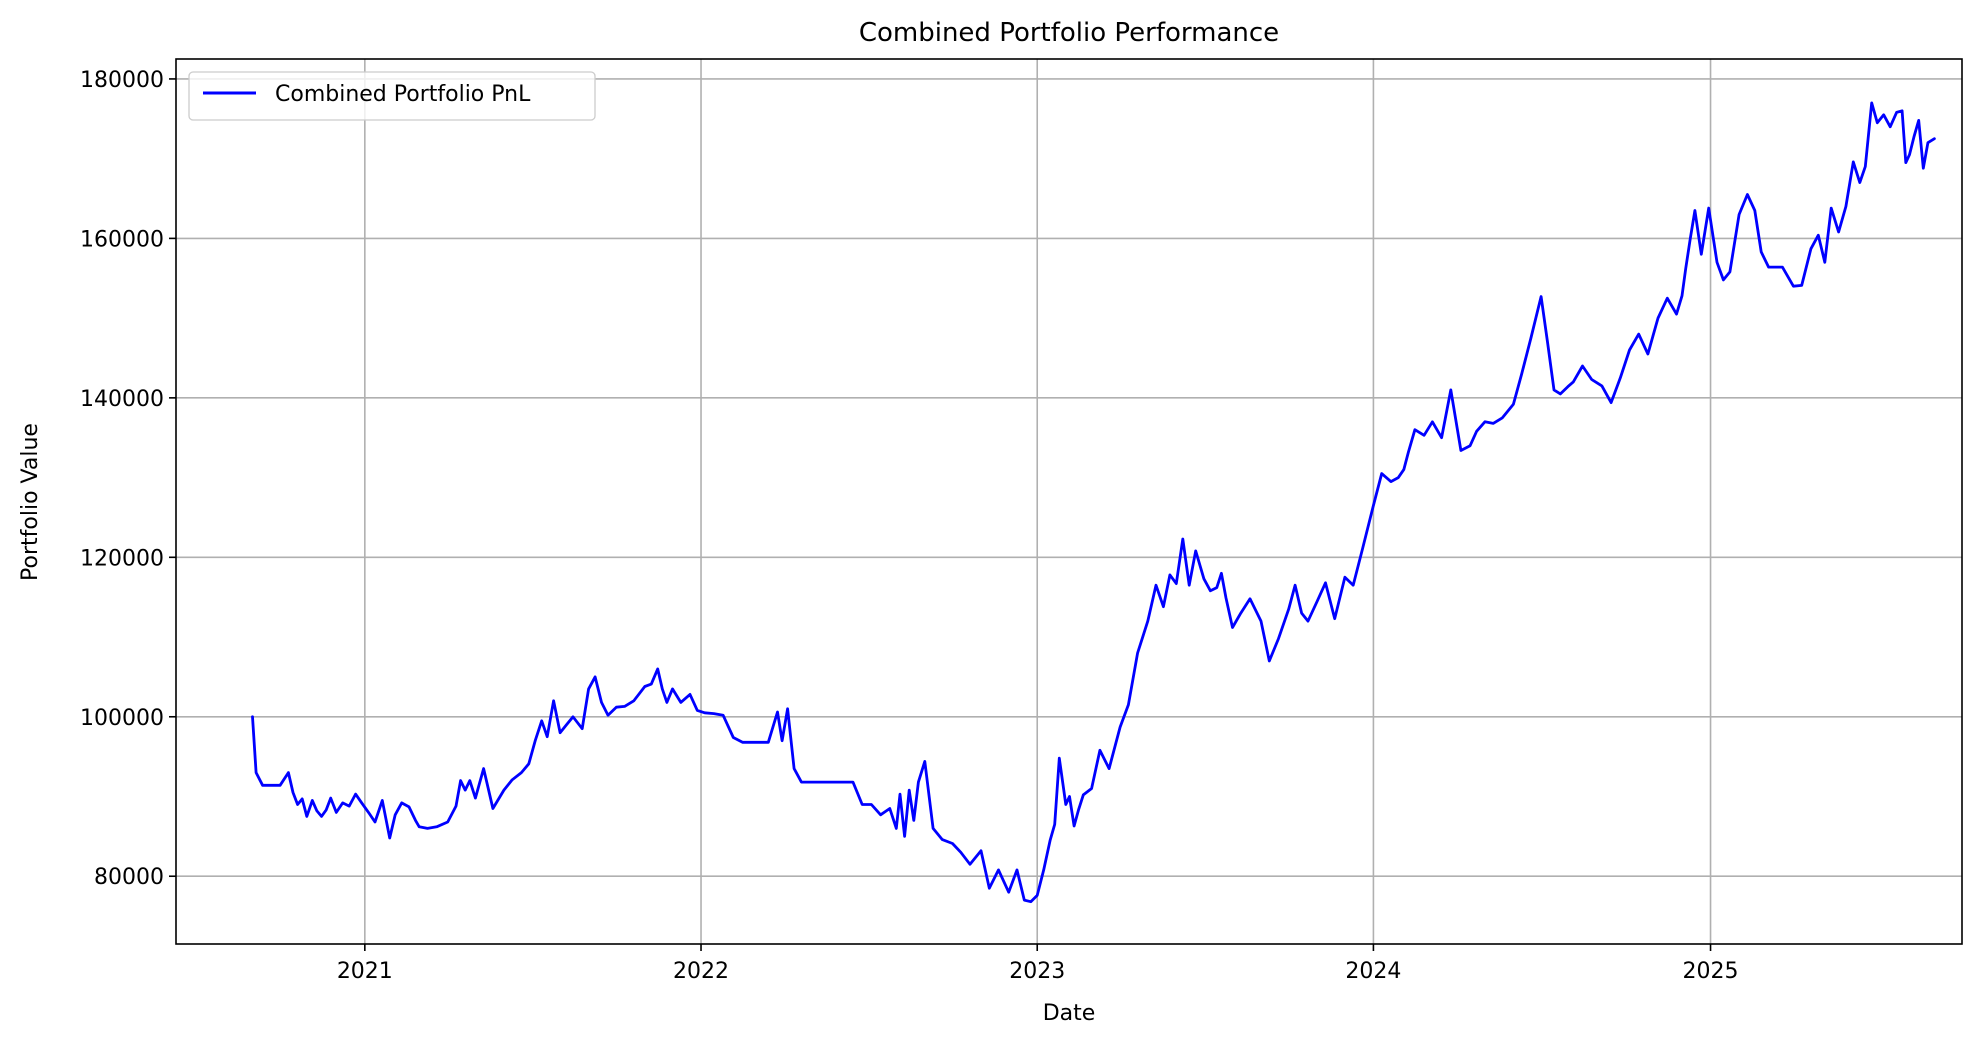 This screenshot has height=1046, width=1980. Describe the element at coordinates (30, 502) in the screenshot. I see `y-axis-title: Portfolio Value` at that location.